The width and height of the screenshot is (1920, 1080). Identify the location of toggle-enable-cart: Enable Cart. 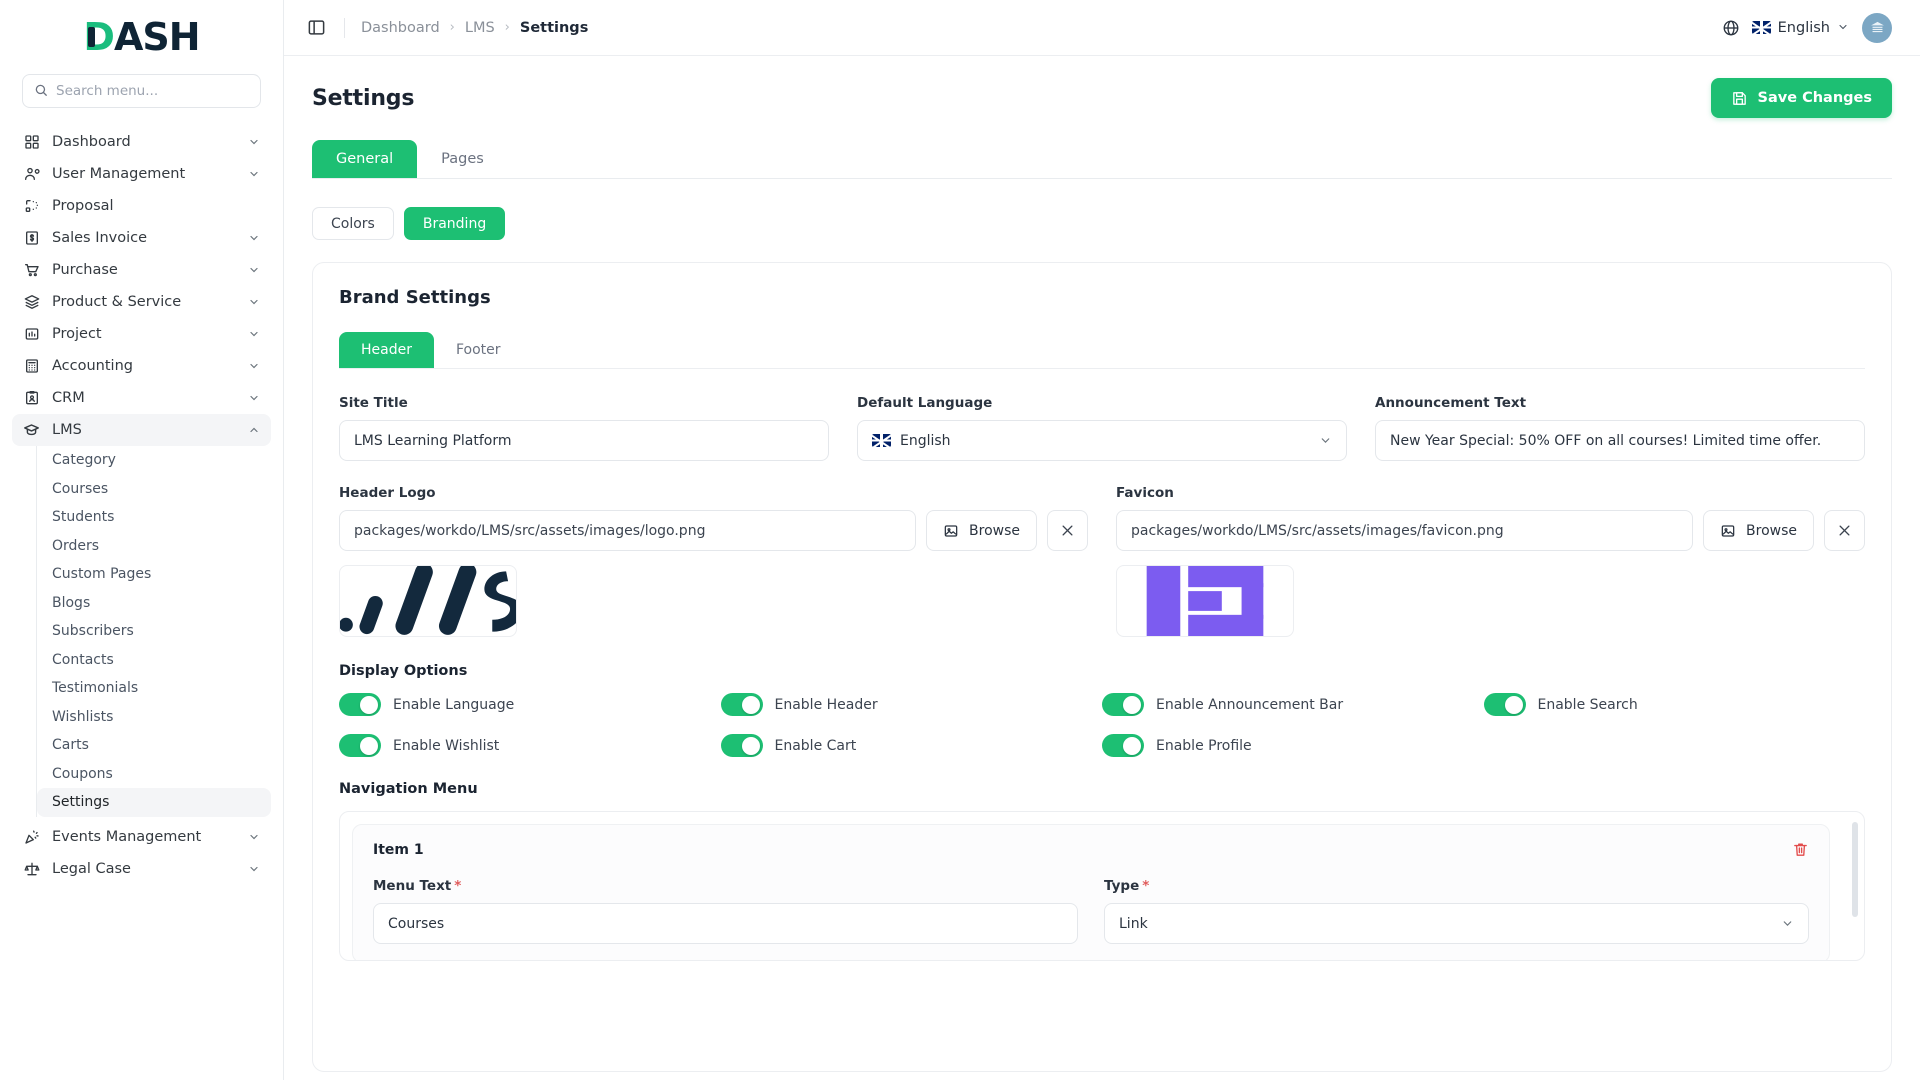
(911, 745).